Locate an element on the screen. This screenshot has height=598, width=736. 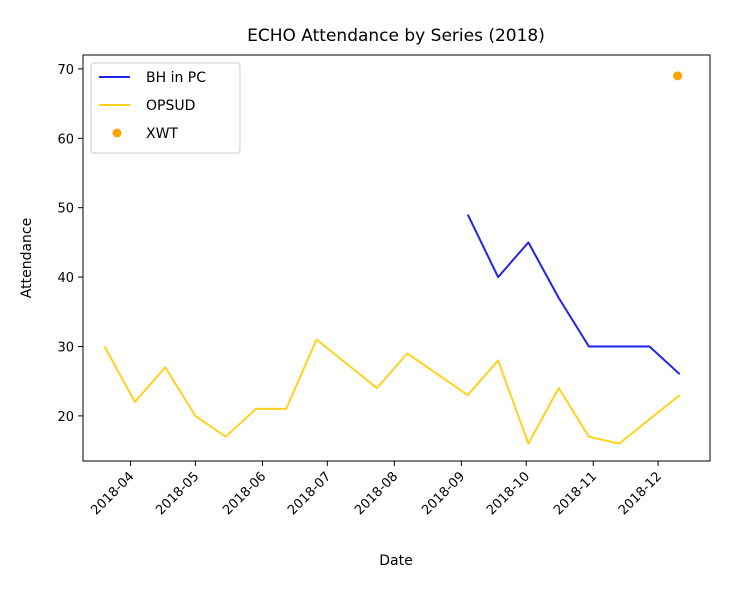
x-tick-label: 2018-04 is located at coordinates (112, 493).